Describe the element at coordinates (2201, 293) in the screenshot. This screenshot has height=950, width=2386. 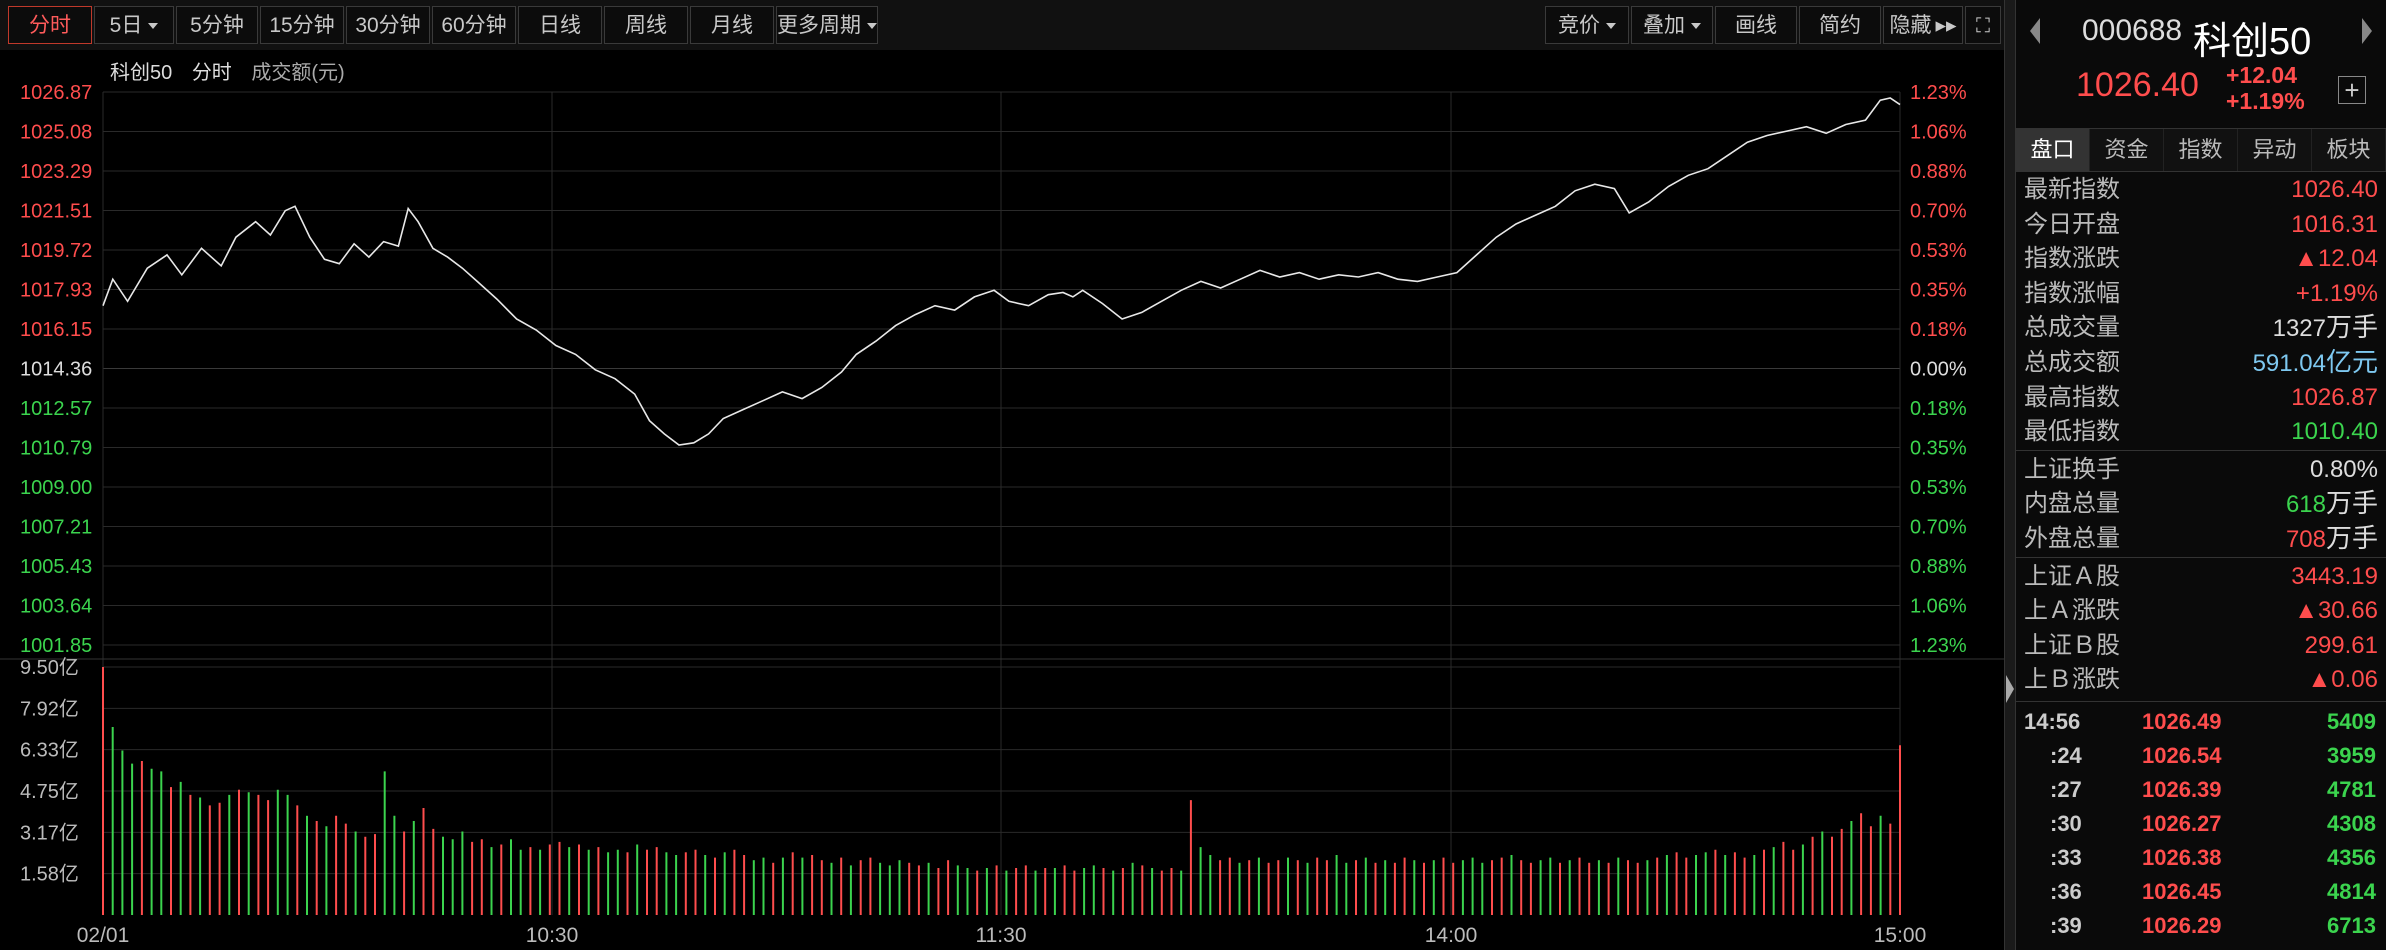
I see `quote-row: 指数涨幅 +1.19%` at that location.